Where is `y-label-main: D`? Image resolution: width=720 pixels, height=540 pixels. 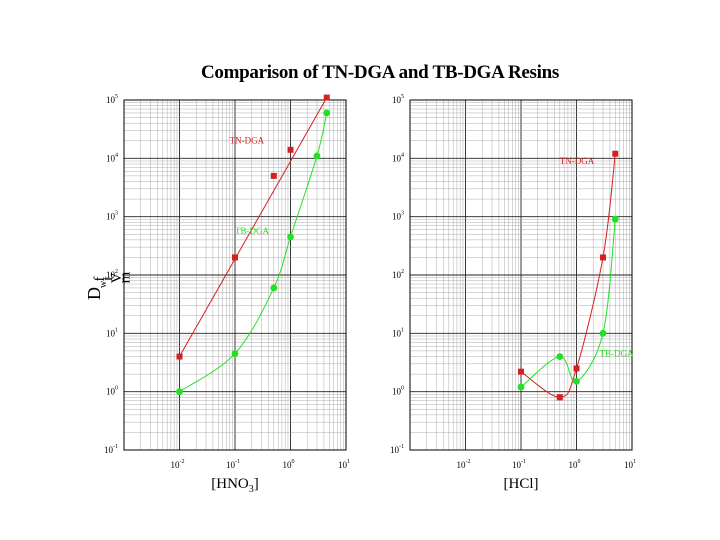
y-label-main: D is located at coordinates (94, 293).